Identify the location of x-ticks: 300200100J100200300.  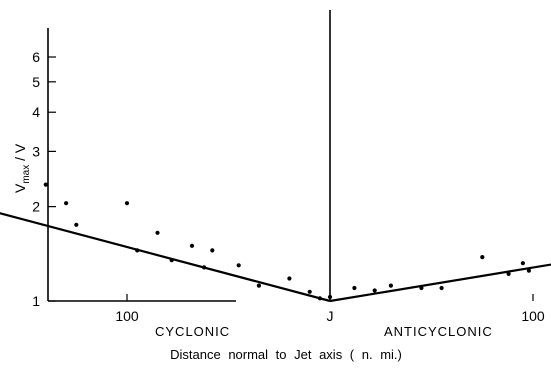
(330, 309).